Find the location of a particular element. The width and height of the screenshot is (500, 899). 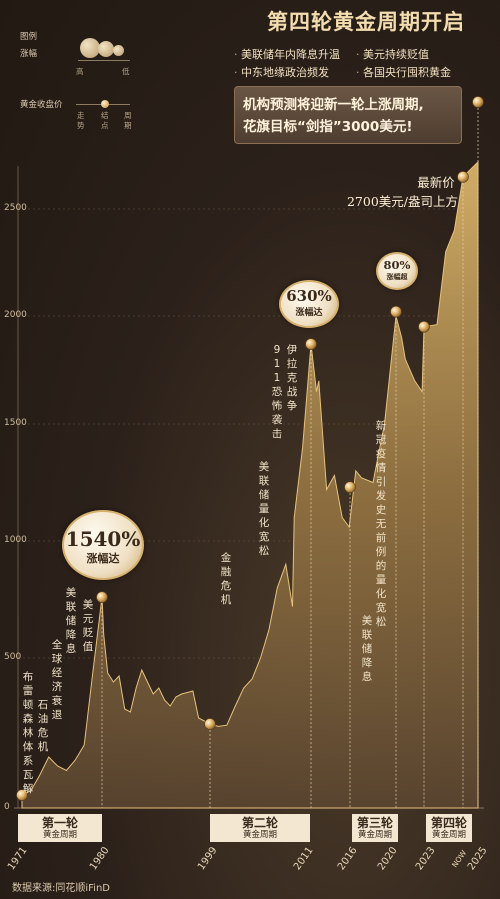

badge-1540: 1540% 涨幅达 is located at coordinates (103, 545).